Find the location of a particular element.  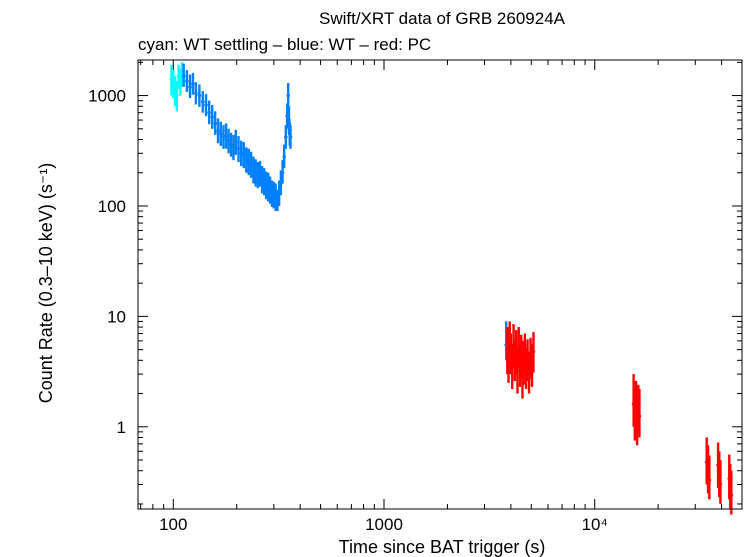

x-axis-label: Time since BAT trigger (s) is located at coordinates (442, 547).